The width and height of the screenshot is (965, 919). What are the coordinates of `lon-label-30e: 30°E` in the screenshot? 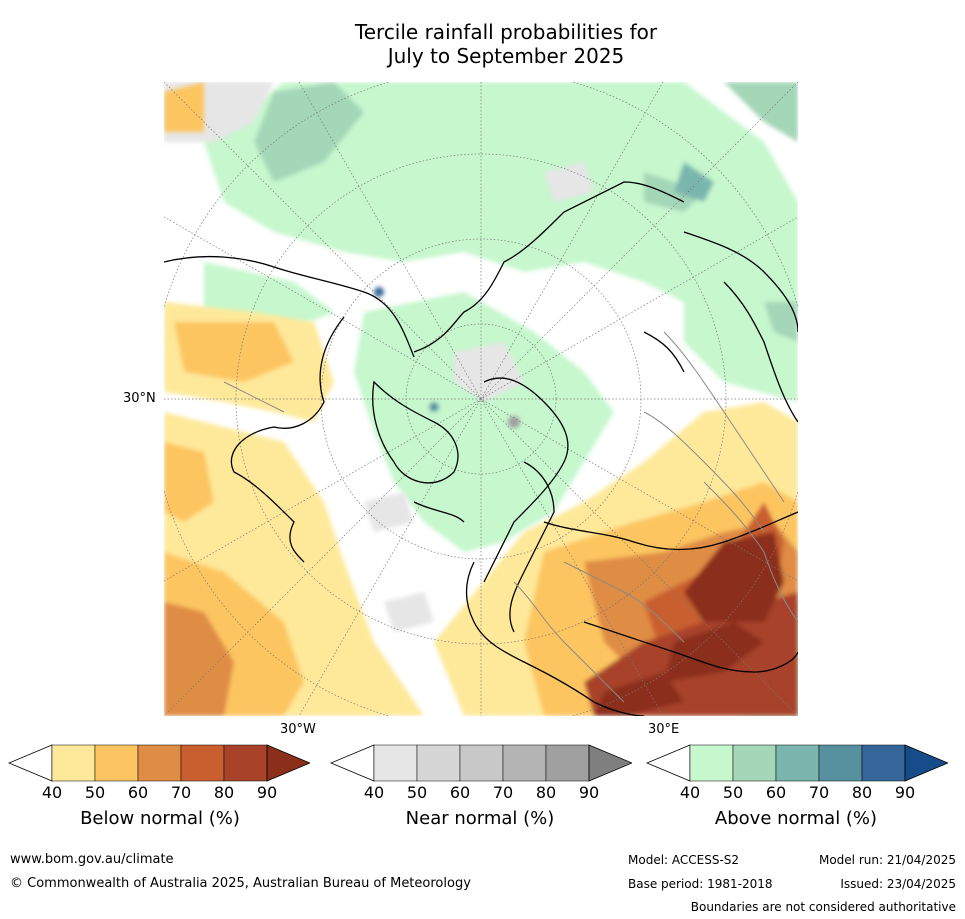 It's located at (664, 729).